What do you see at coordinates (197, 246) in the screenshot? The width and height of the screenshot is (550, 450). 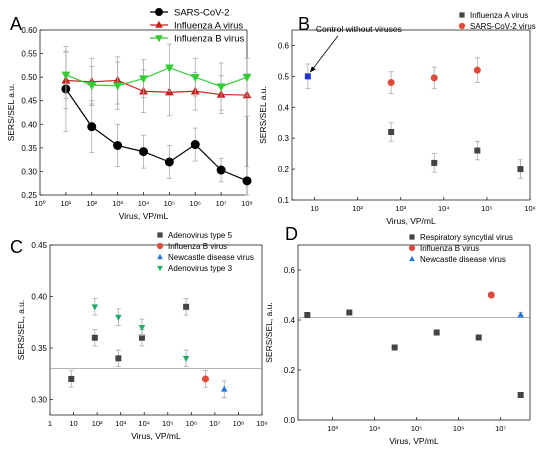 I see `legend-label: Influenza B virus` at bounding box center [197, 246].